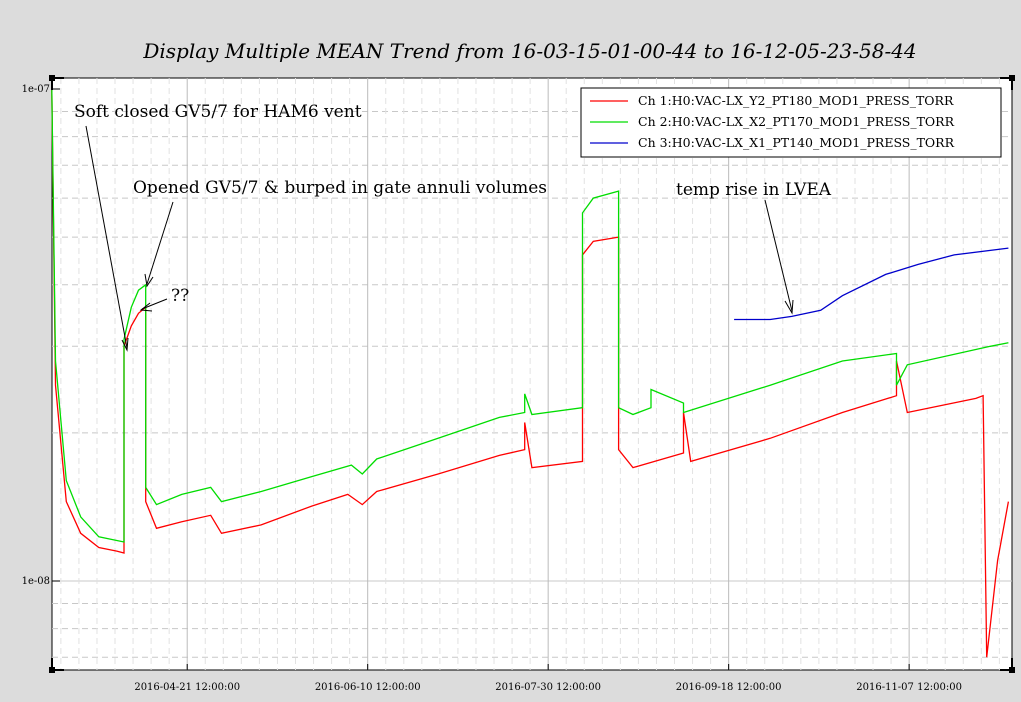  What do you see at coordinates (778, 255) in the screenshot?
I see `annotation-arrow-temp-rise` at bounding box center [778, 255].